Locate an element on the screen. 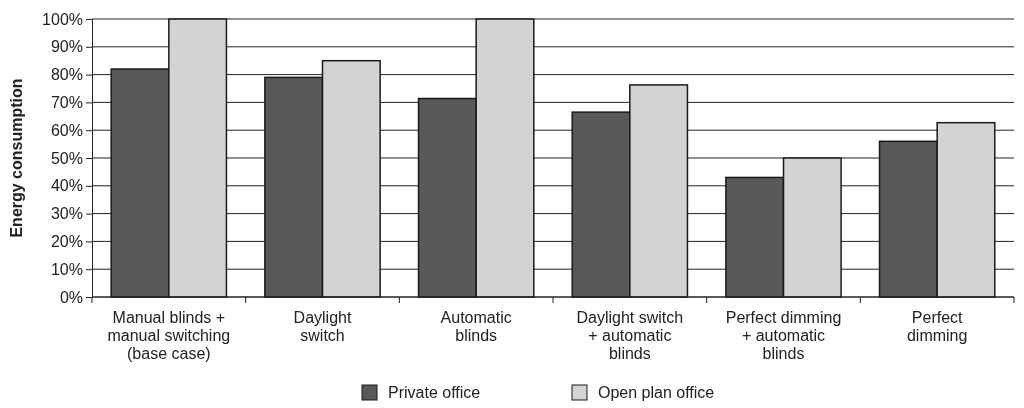  x-tick-label: Automatic blinds is located at coordinates (476, 326).